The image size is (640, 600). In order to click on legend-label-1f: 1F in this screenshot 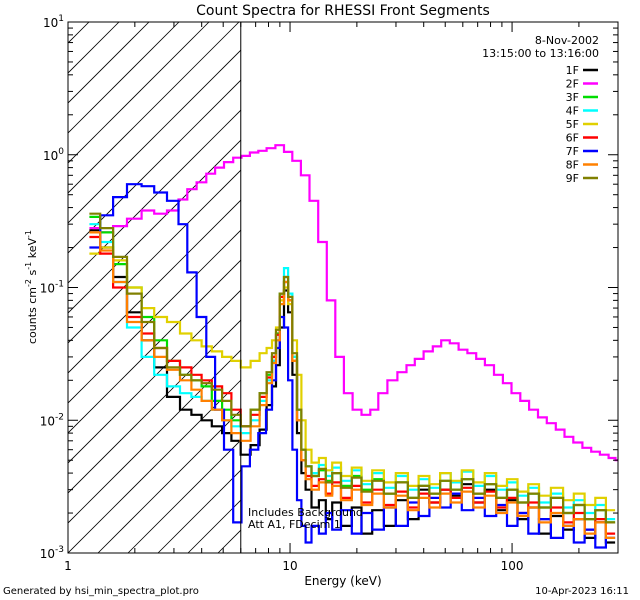, I will do `click(572, 70)`.